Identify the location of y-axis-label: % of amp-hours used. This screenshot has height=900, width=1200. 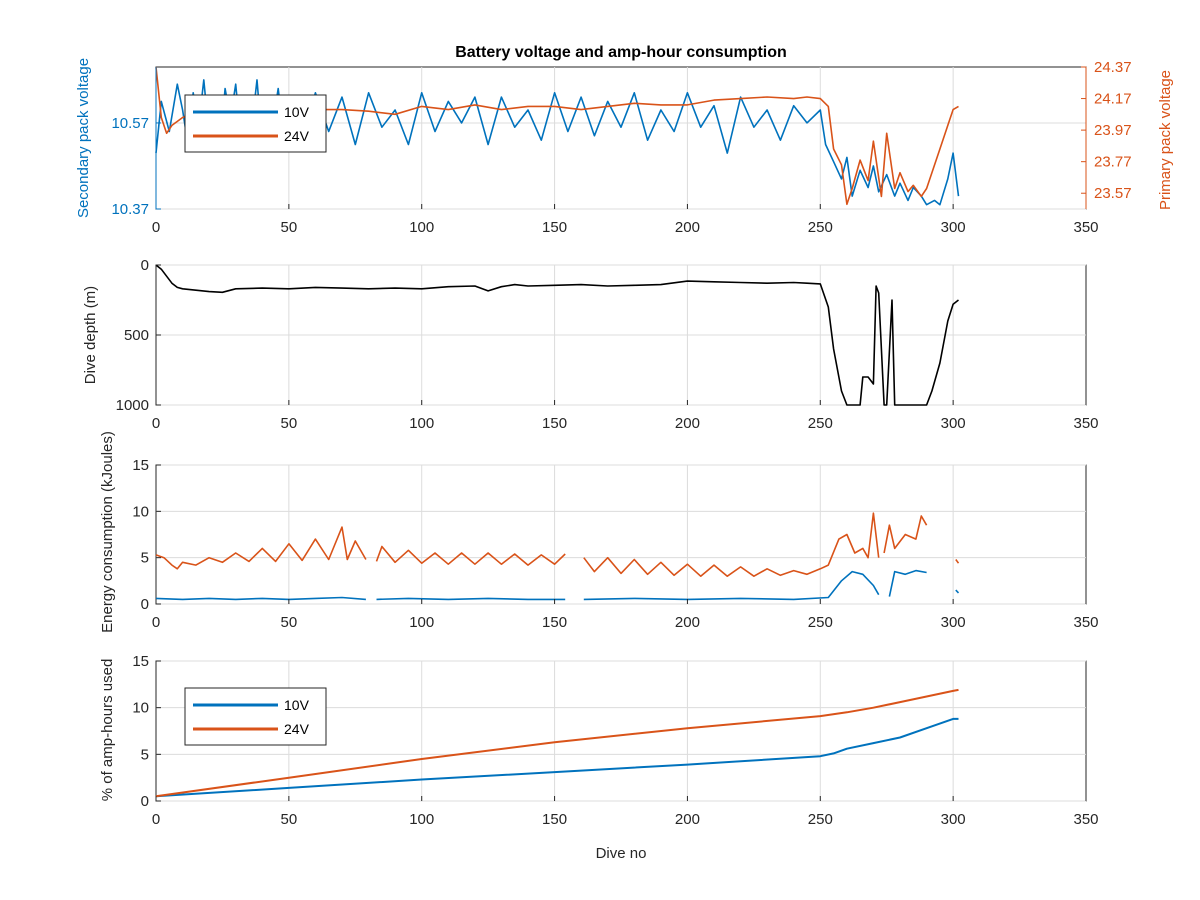
(107, 730).